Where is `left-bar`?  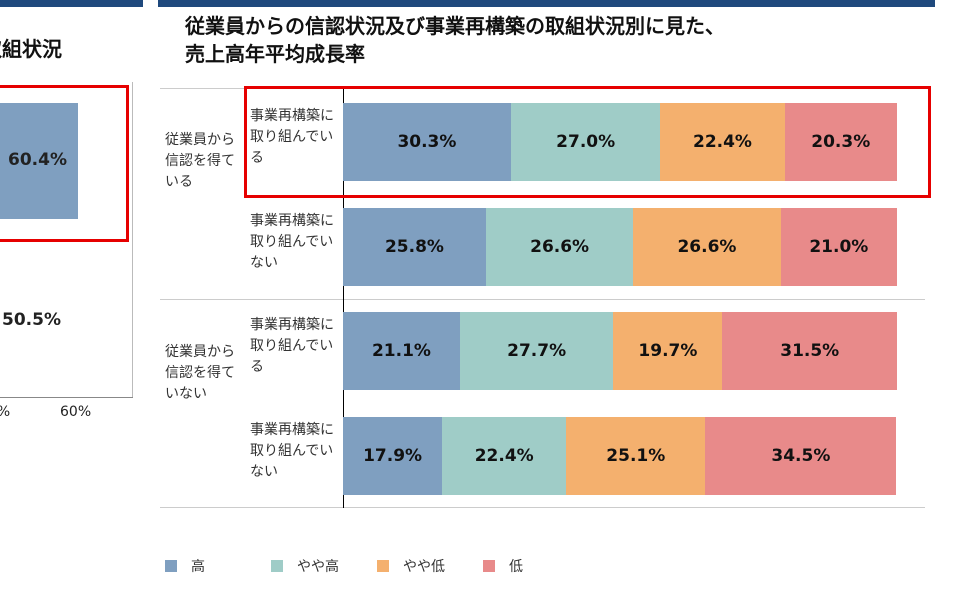 left-bar is located at coordinates (39, 161).